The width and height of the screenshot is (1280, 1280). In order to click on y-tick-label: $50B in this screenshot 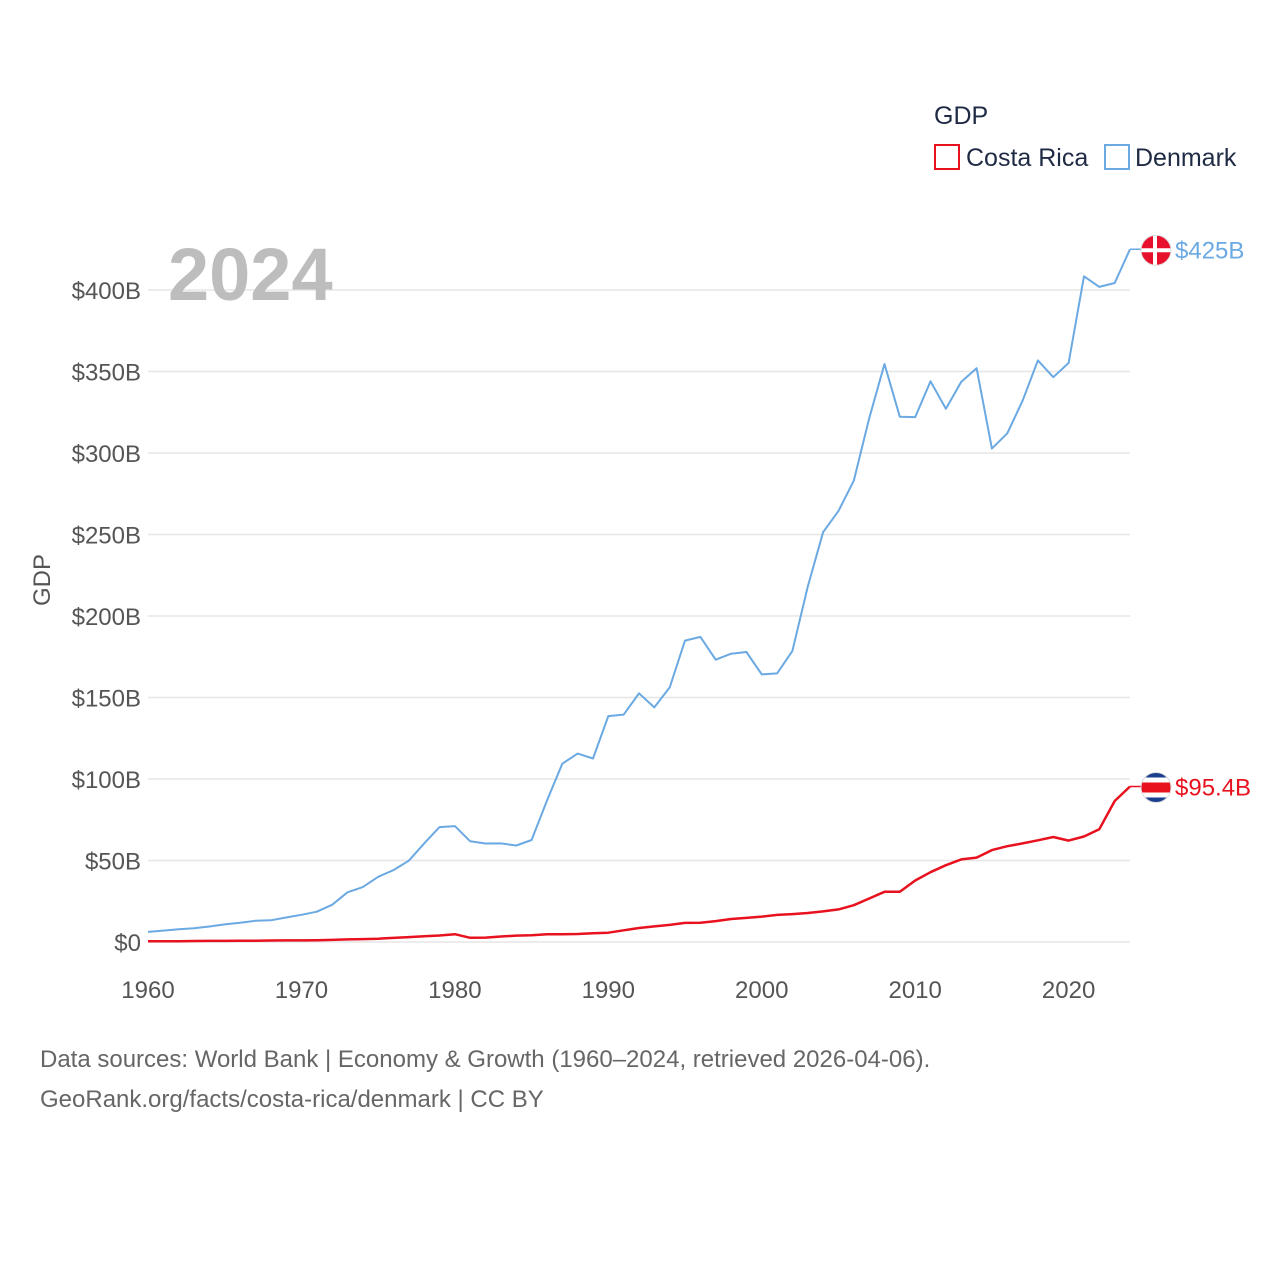, I will do `click(113, 862)`.